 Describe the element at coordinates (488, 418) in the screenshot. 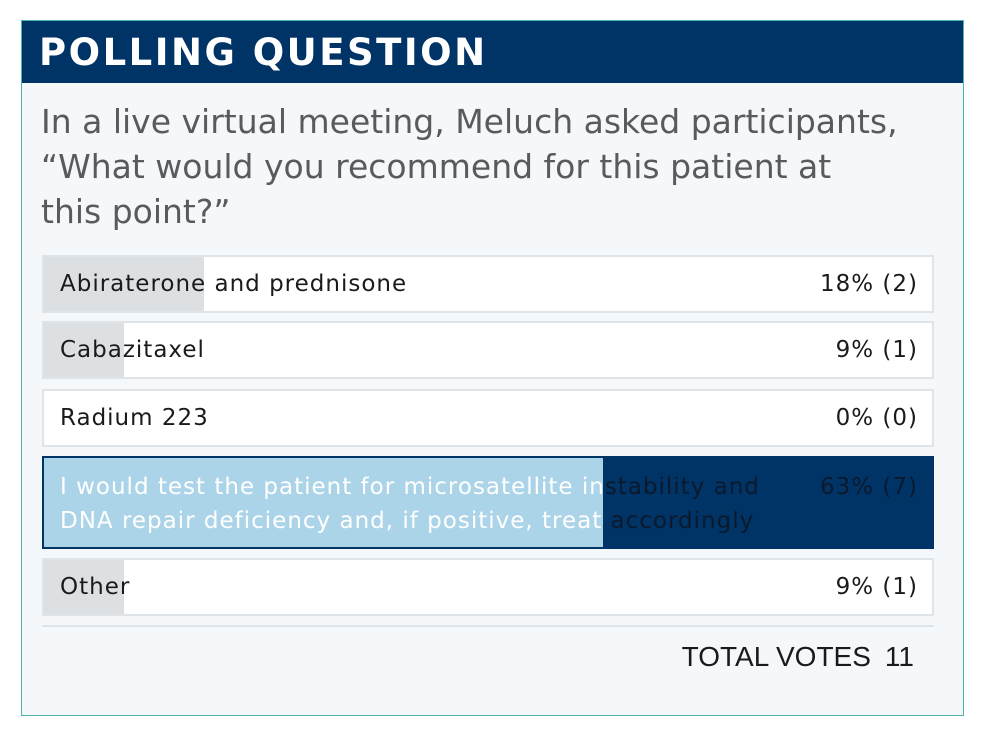

I see `poll-option-radium: Radium 223 0% (0)` at that location.